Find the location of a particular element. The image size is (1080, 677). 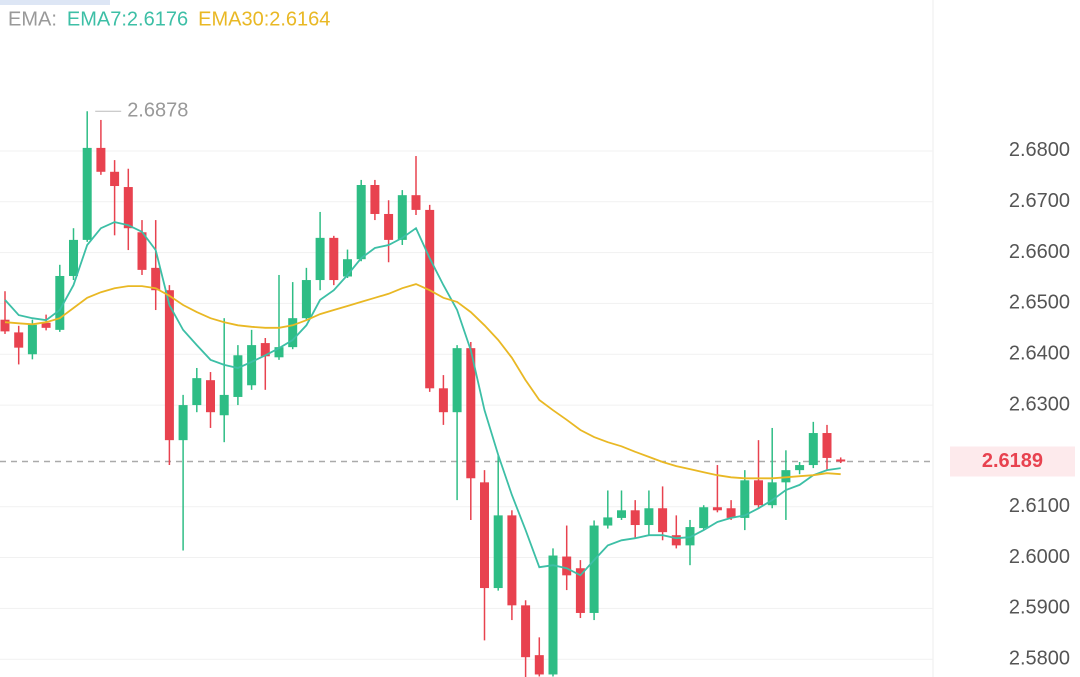

y-tick-label: 2.6800 is located at coordinates (1039, 150).